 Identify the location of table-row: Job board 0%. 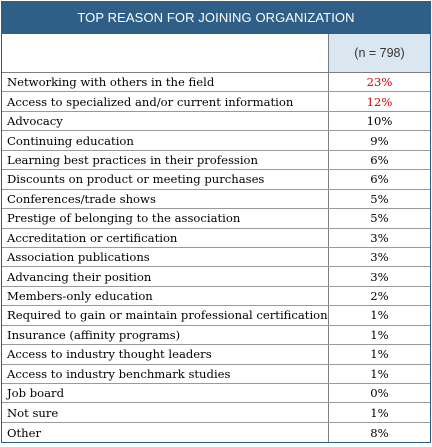
(216, 394).